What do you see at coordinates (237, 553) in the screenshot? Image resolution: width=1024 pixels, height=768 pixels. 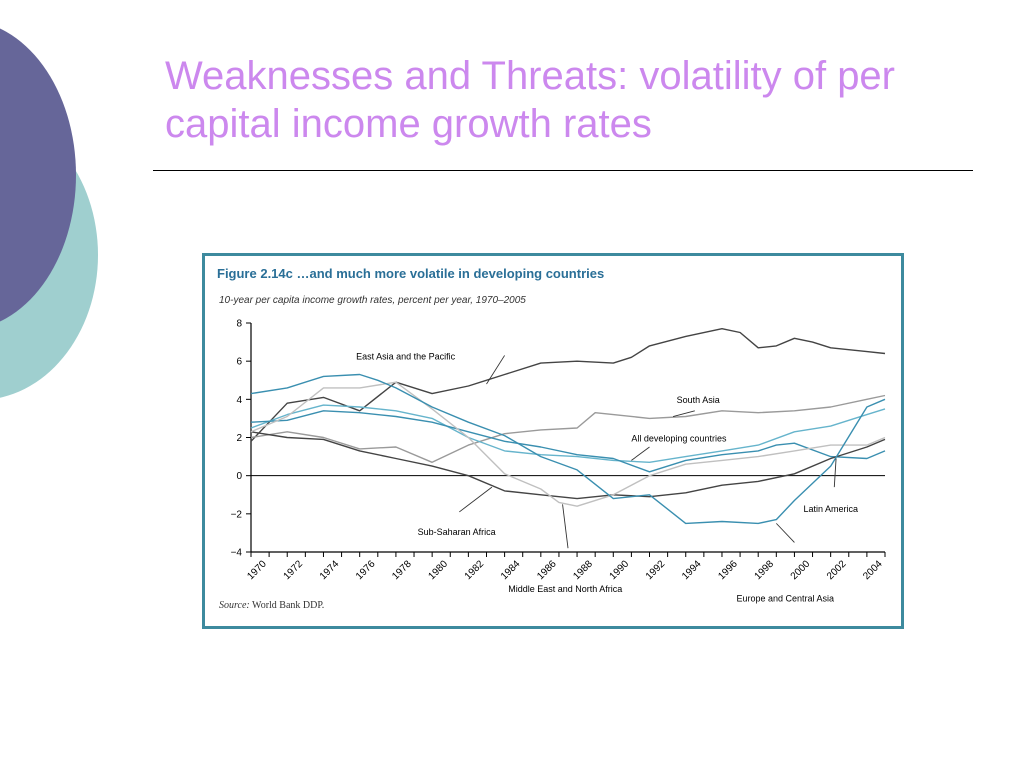 I see `y-tick-label: −4` at bounding box center [237, 553].